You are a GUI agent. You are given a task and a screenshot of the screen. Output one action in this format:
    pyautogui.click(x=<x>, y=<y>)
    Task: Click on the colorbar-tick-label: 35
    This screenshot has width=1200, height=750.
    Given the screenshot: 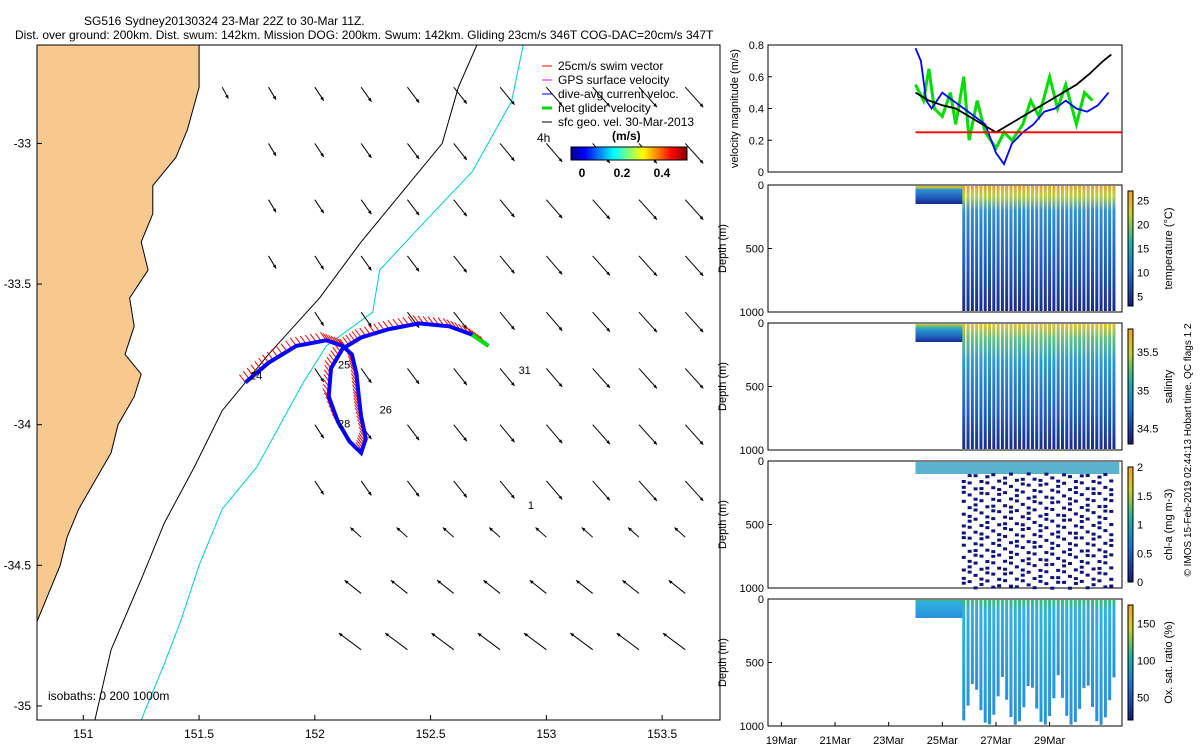 What is the action you would take?
    pyautogui.click(x=1143, y=391)
    